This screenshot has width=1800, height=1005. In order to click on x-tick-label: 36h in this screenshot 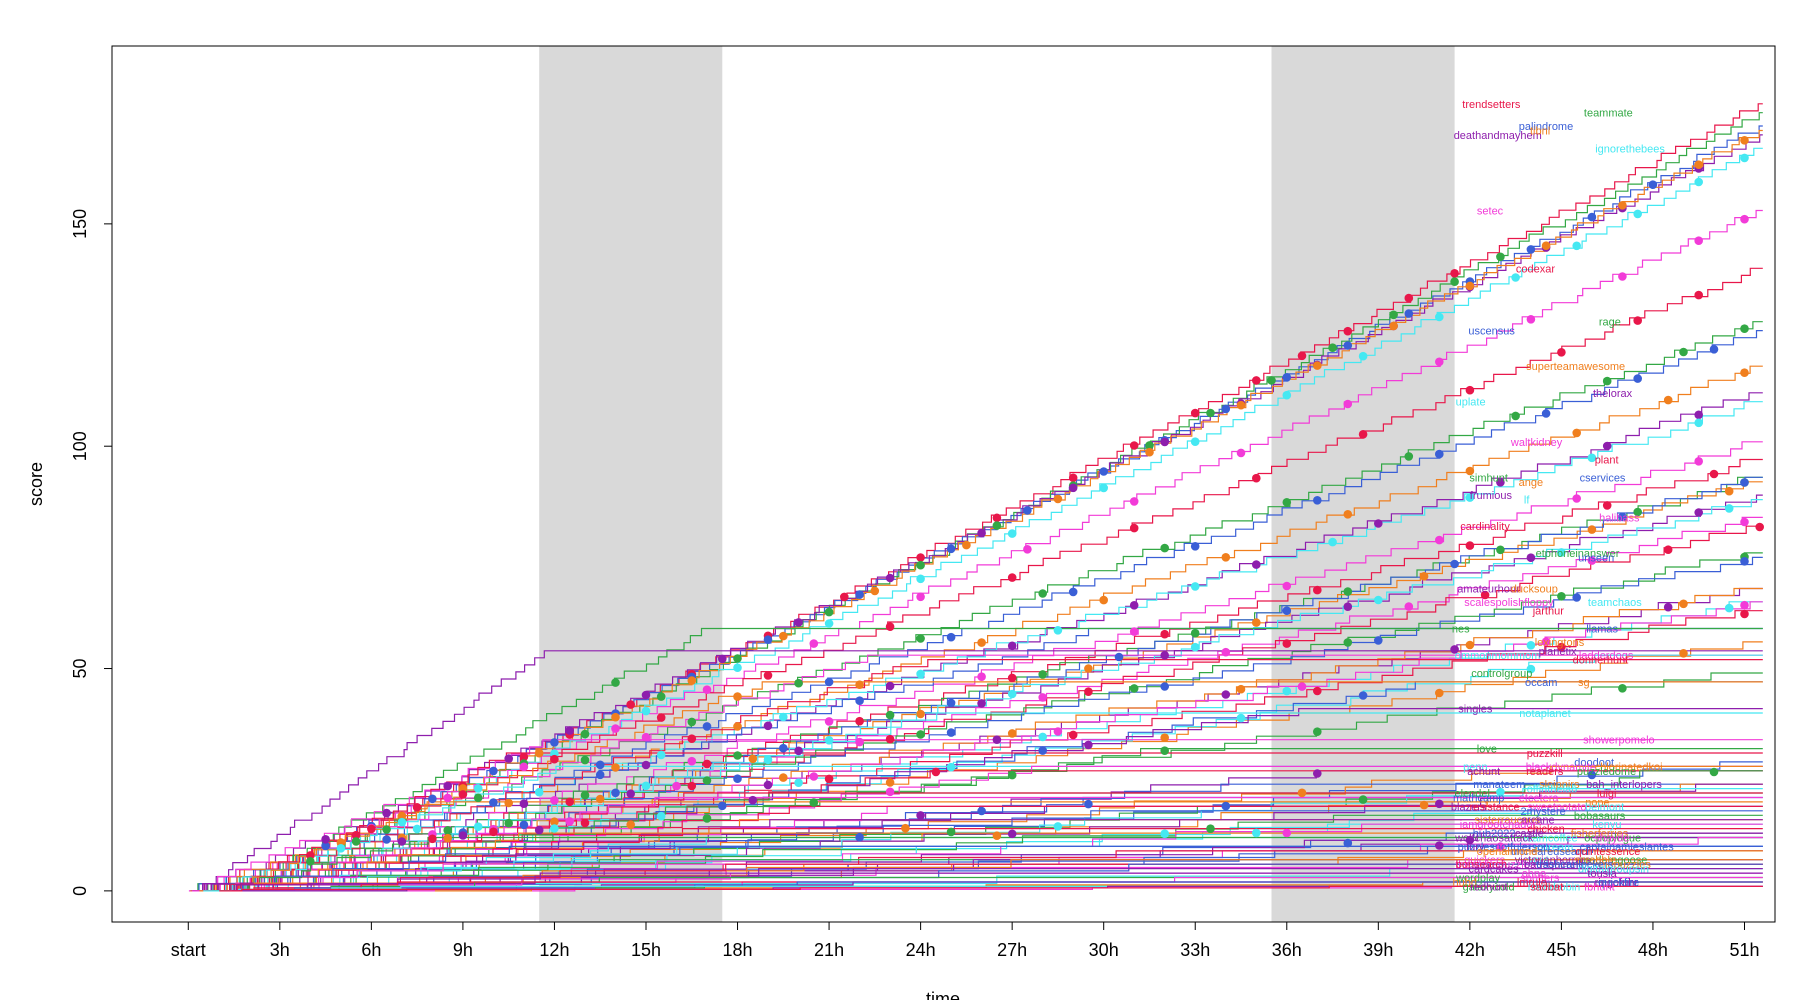, I will do `click(1287, 950)`.